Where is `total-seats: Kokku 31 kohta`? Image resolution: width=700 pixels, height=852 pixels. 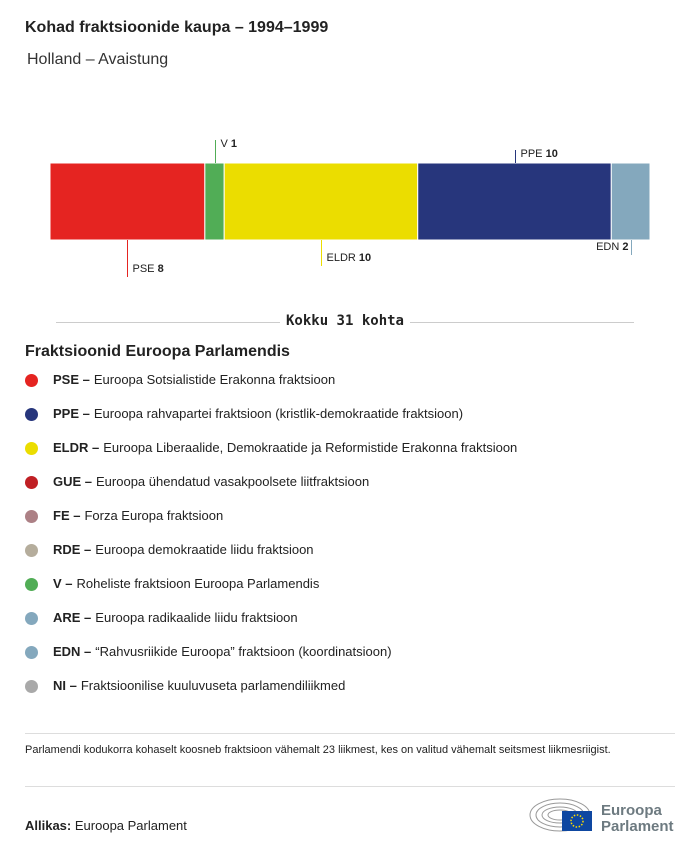 total-seats: Kokku 31 kohta is located at coordinates (345, 322).